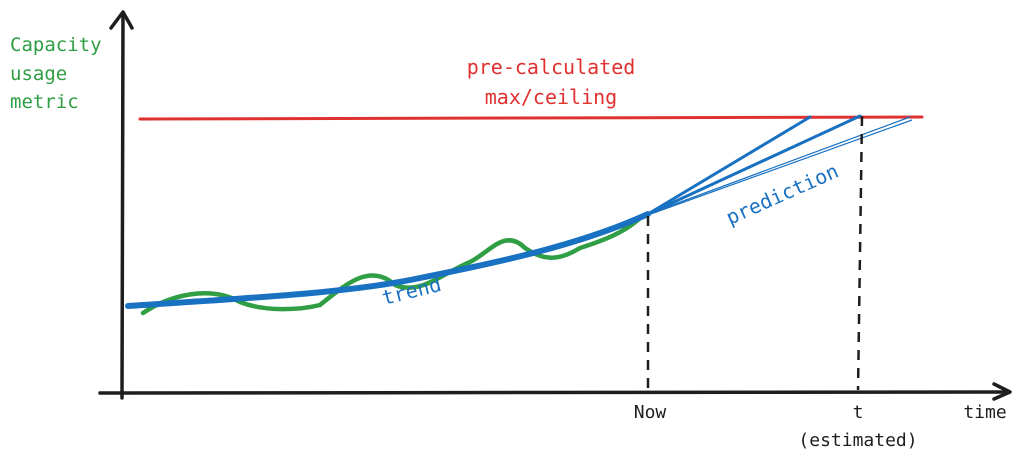 The width and height of the screenshot is (1024, 470). Describe the element at coordinates (857, 440) in the screenshot. I see `estimated-label: (estimated)` at that location.